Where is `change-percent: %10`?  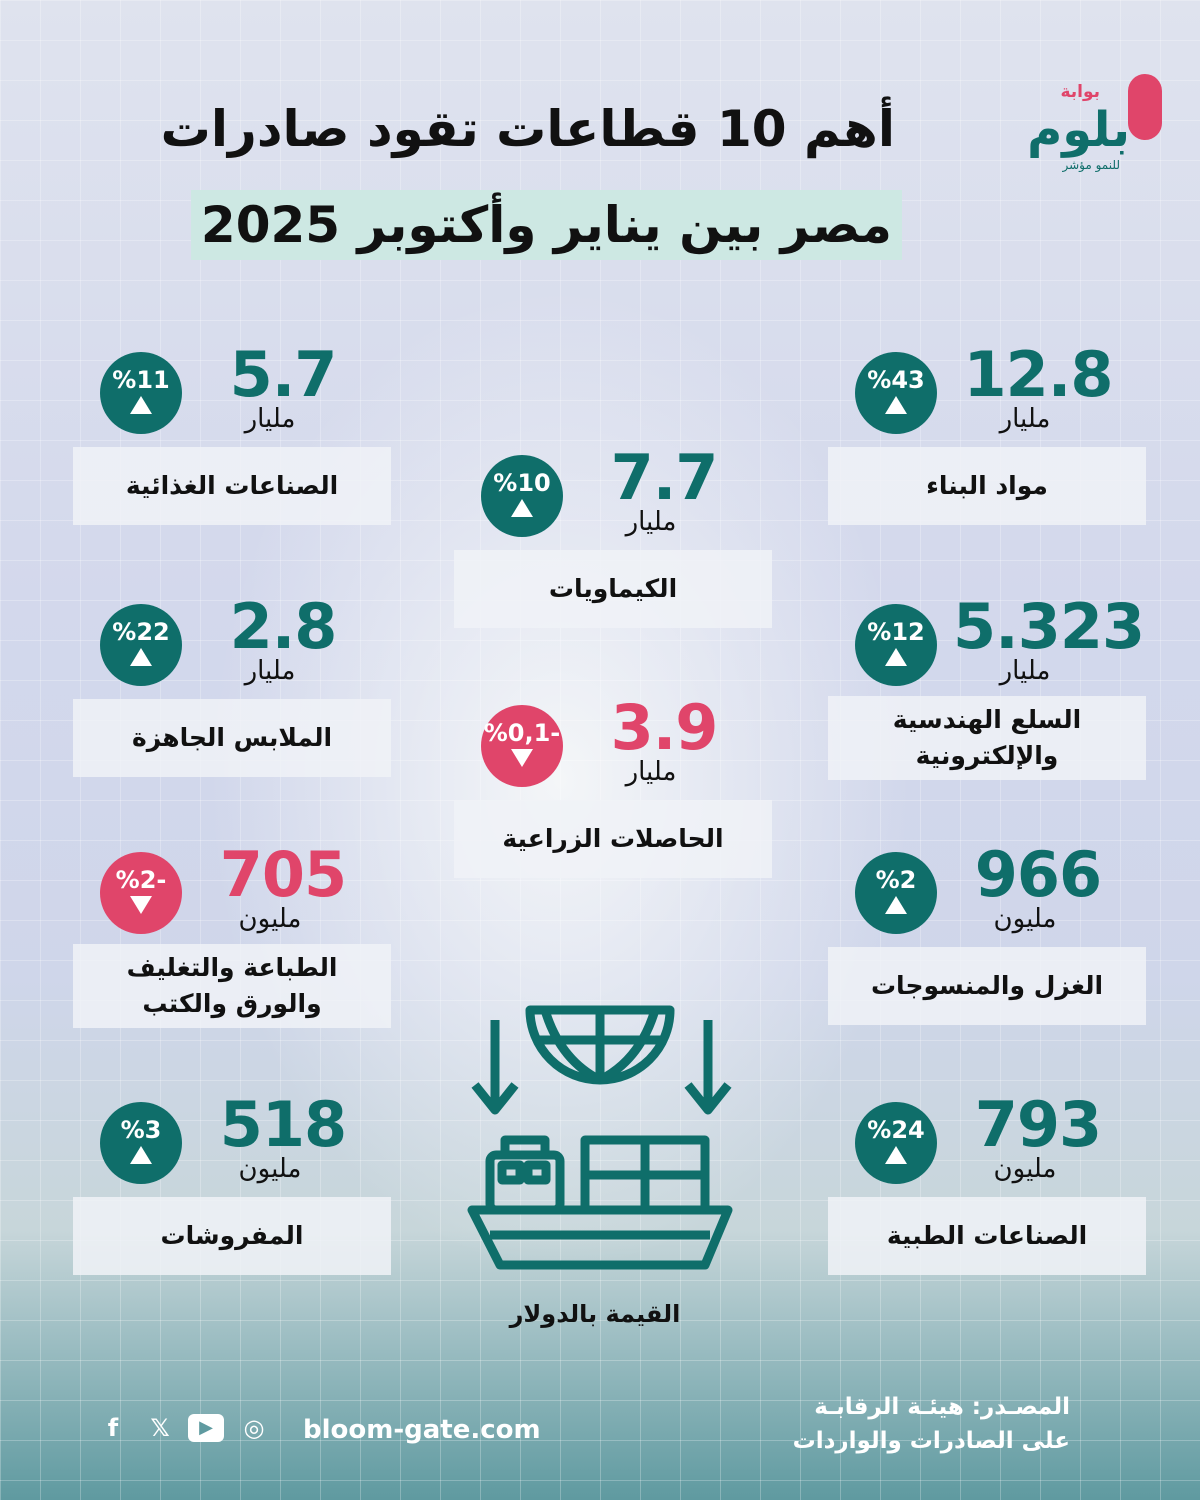 change-percent: %10 is located at coordinates (522, 483).